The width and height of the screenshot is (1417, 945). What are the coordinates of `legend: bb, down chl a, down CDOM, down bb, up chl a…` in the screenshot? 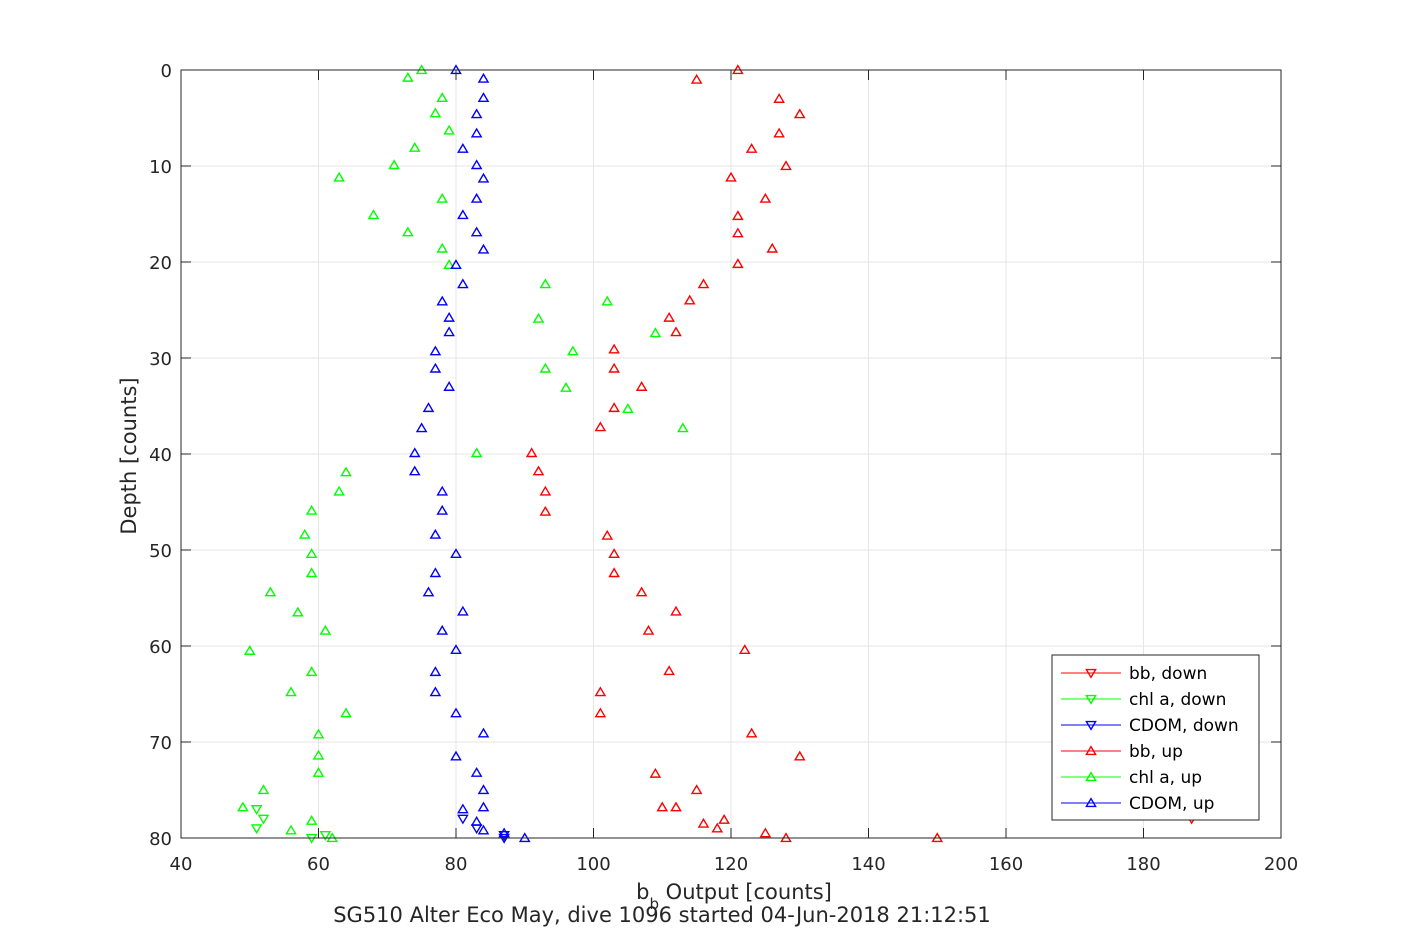 It's located at (1155, 737).